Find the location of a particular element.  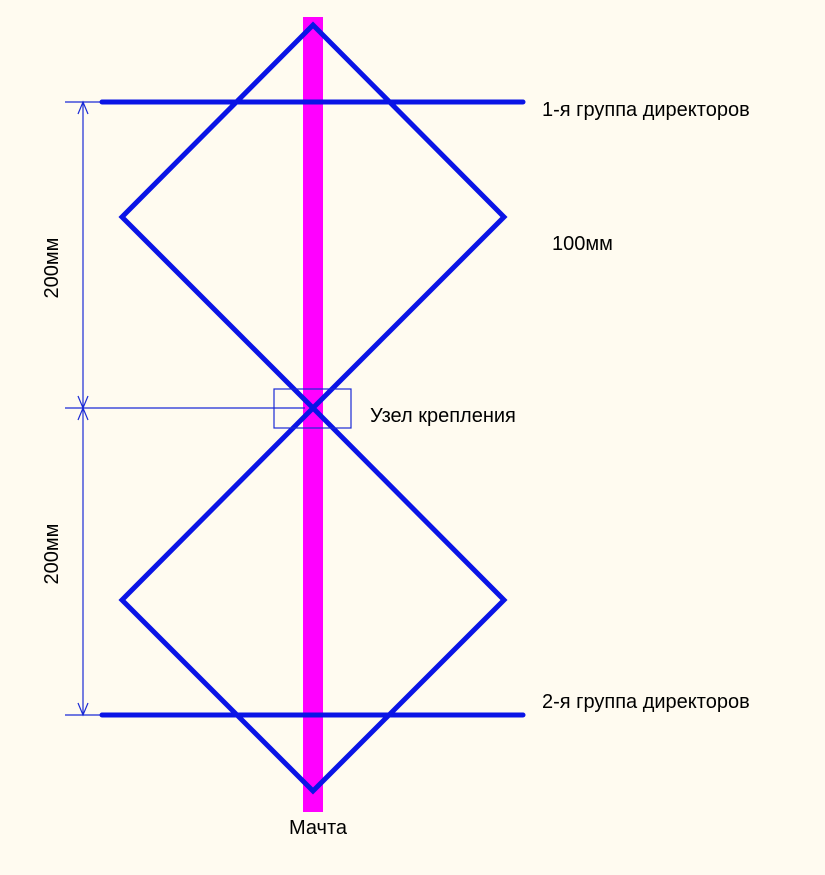

mount-node-box is located at coordinates (312, 408).